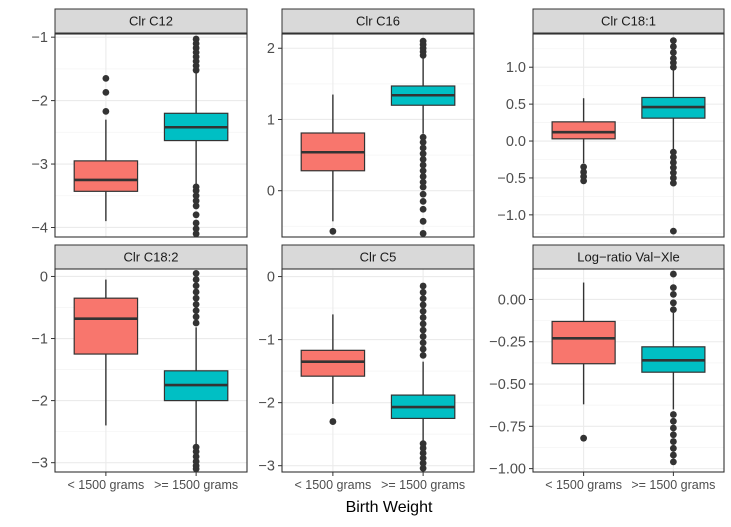 The image size is (731, 527). Describe the element at coordinates (511, 179) in the screenshot. I see `y-tick-label: −0.5` at that location.